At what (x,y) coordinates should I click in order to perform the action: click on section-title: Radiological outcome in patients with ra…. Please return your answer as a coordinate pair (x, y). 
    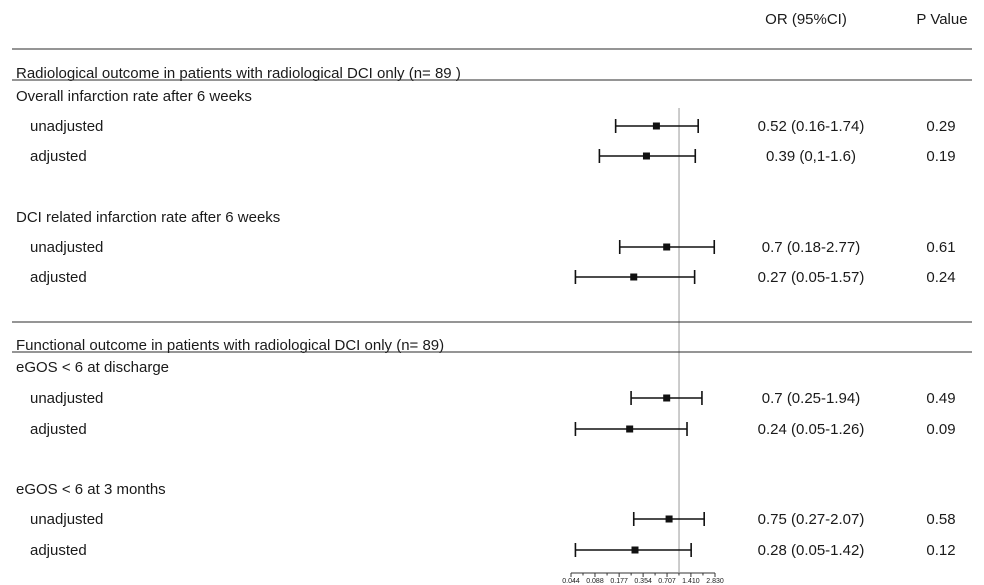
    Looking at the image, I should click on (238, 73).